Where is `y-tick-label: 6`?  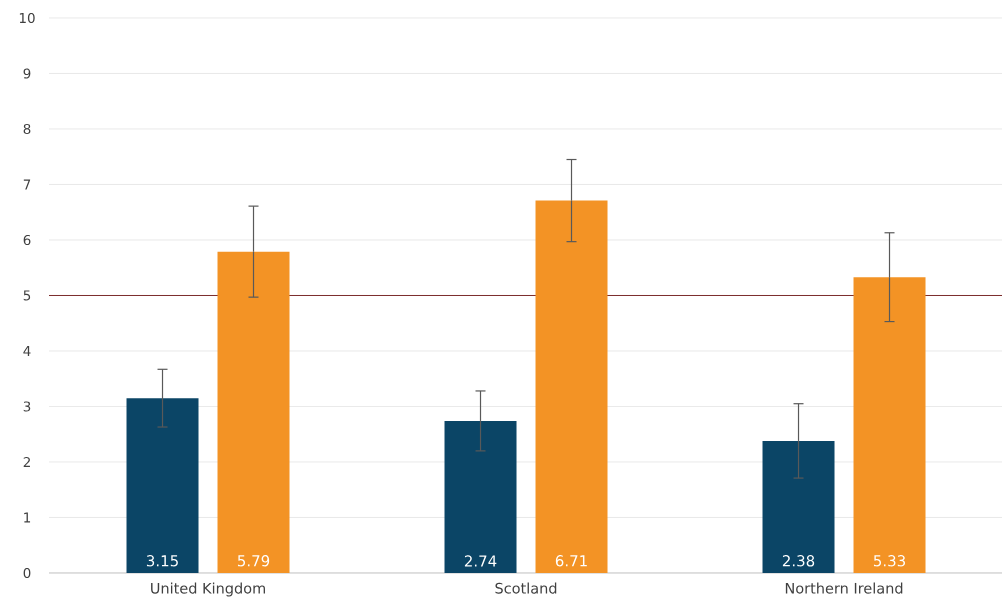
y-tick-label: 6 is located at coordinates (27, 240).